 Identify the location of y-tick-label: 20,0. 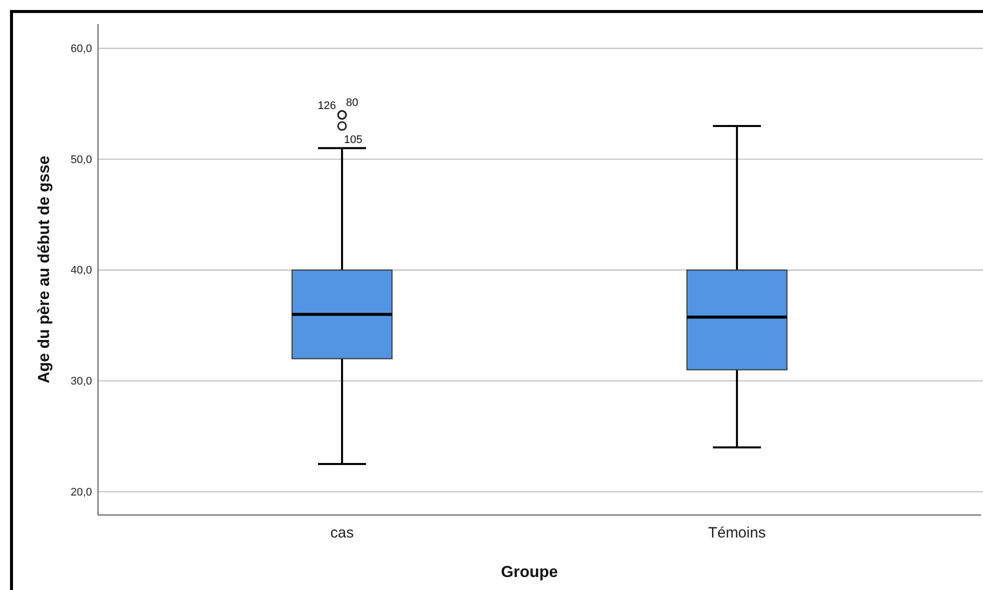
(81, 492).